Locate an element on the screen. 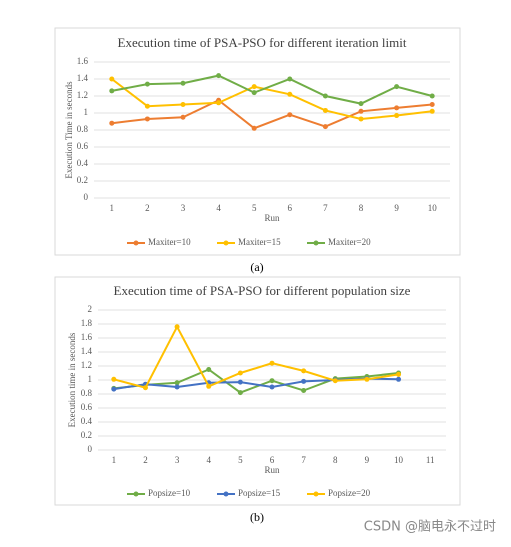 Image resolution: width=511 pixels, height=547 pixels. legend-label: Maxiter=15 is located at coordinates (259, 242).